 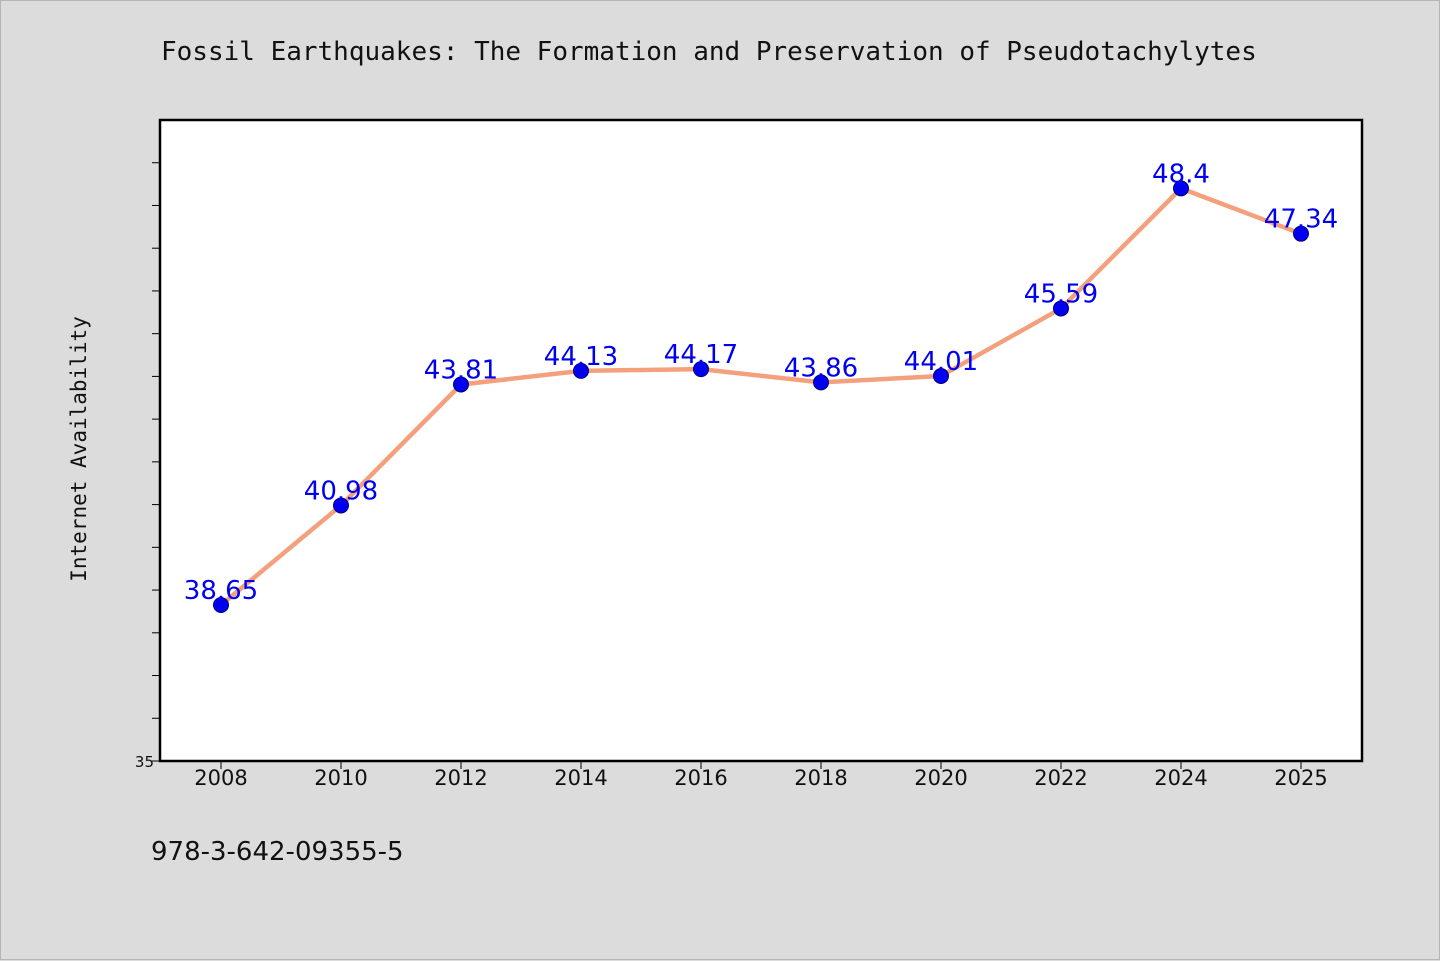 I want to click on x-tick-label: 2014, so click(x=580, y=778).